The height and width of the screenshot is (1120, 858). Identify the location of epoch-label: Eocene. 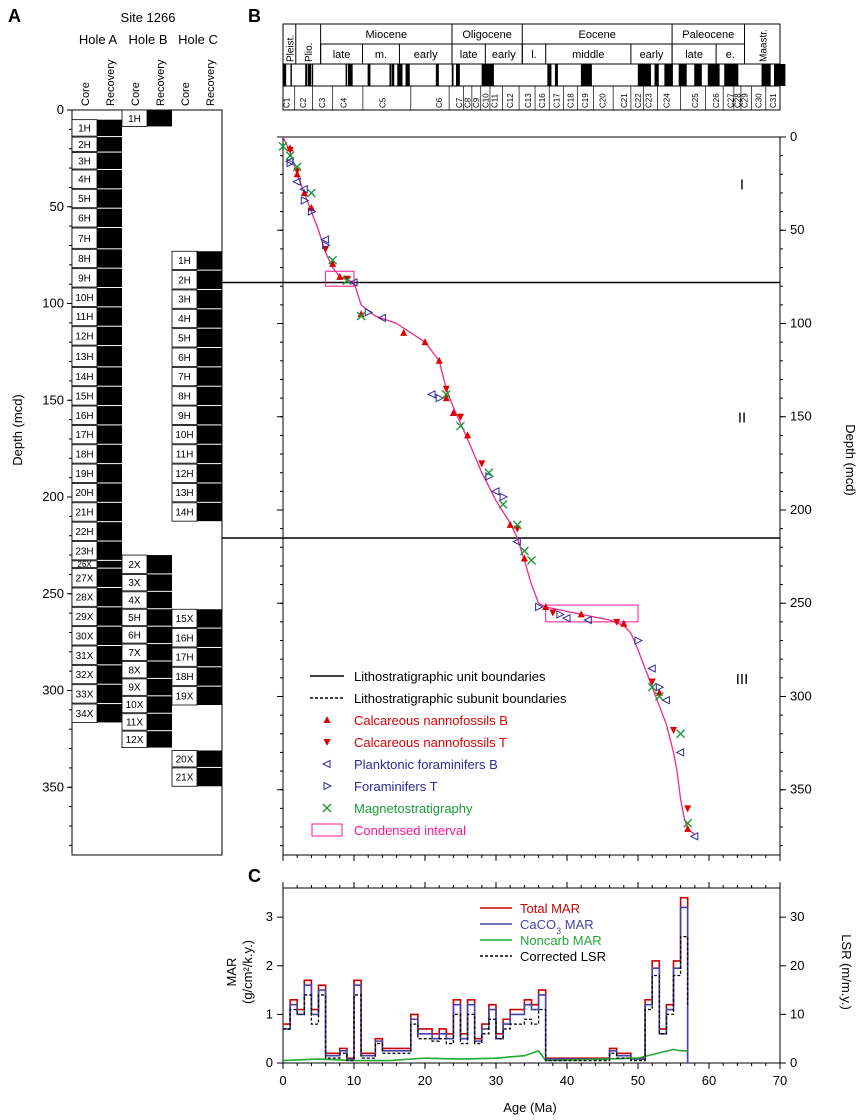
(597, 35).